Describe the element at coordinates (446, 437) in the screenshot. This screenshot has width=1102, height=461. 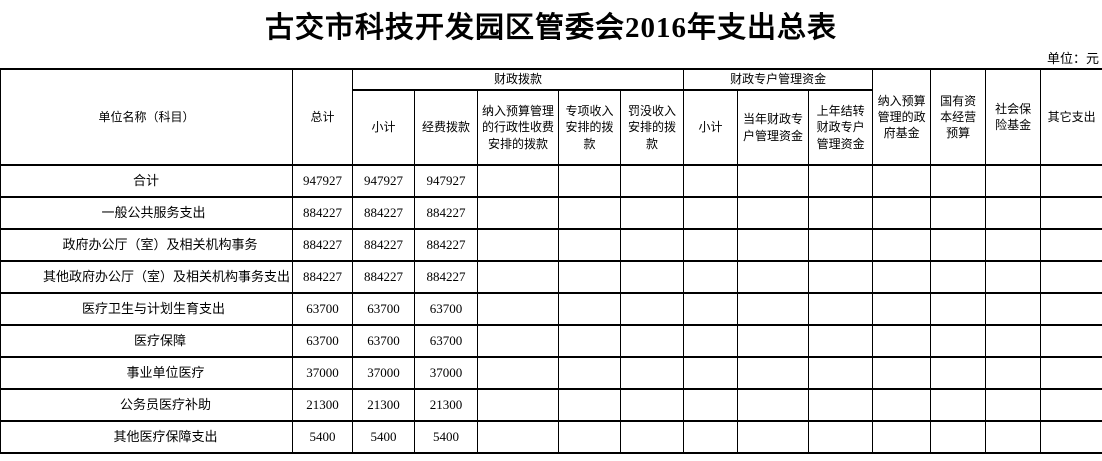
I see `value-cell-funds: 5400` at that location.